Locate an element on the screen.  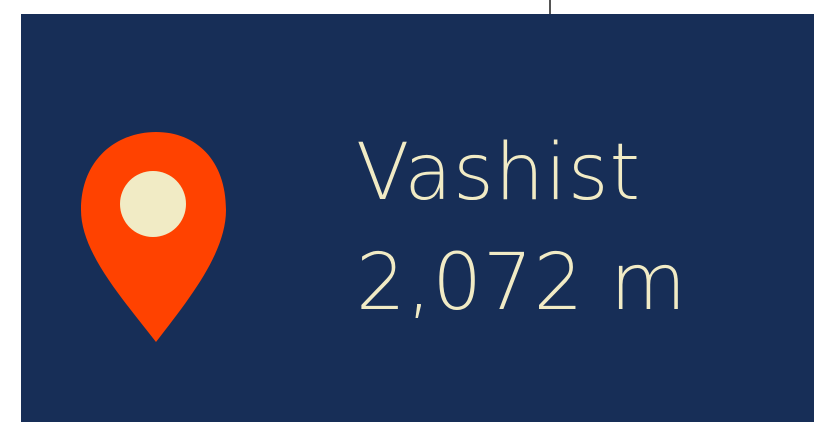
map-pin-icon is located at coordinates (153, 237).